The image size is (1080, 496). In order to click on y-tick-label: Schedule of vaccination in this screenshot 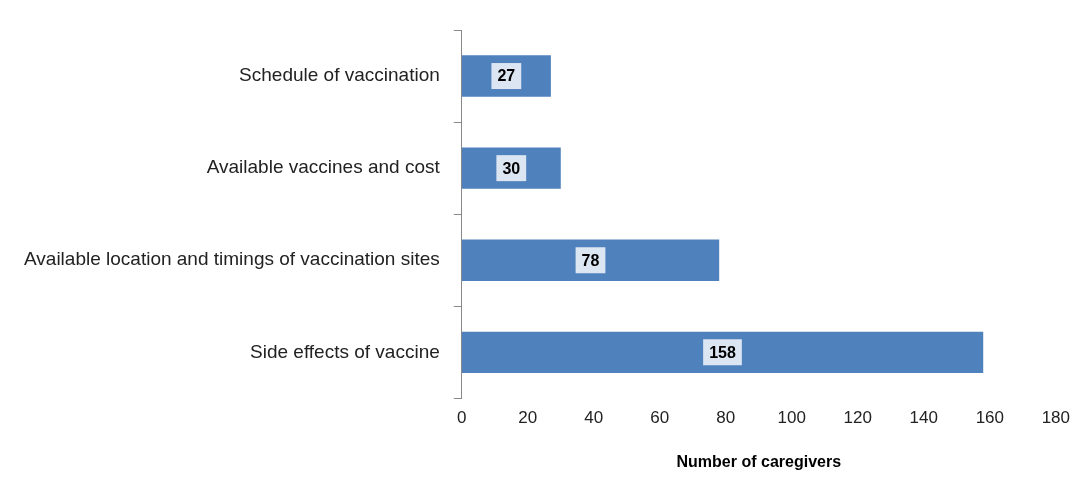, I will do `click(339, 75)`.